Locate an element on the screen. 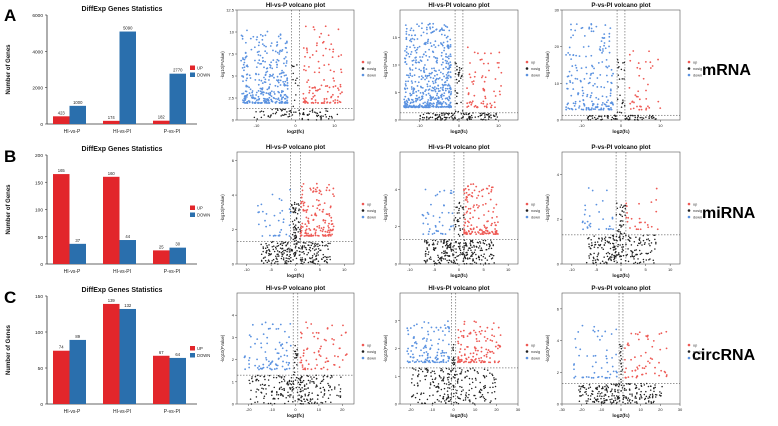 The image size is (778, 426). volcano-ylabel: -log10(FValue) is located at coordinates (385, 65).